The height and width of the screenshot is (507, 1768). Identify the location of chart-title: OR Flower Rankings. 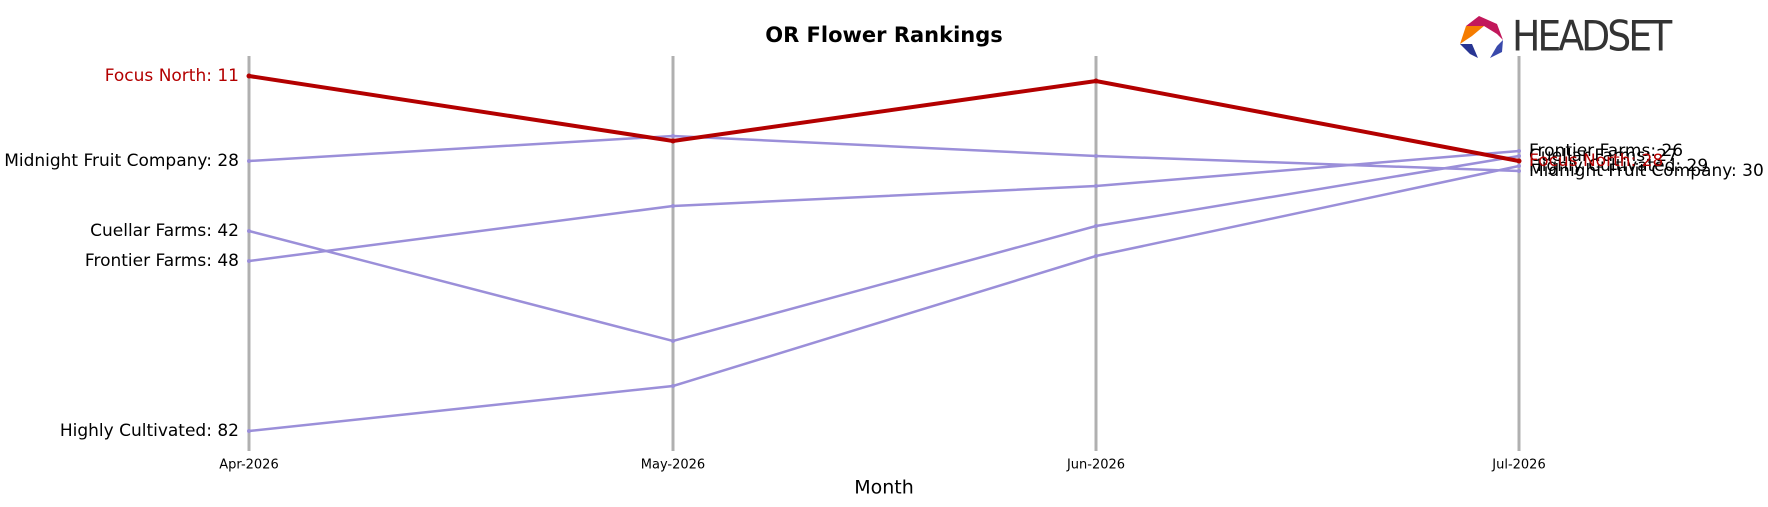
(884, 35).